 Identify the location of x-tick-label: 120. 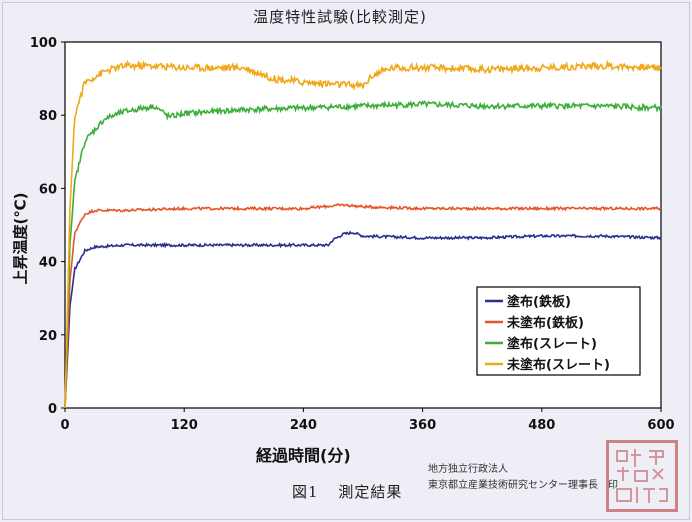
(184, 425).